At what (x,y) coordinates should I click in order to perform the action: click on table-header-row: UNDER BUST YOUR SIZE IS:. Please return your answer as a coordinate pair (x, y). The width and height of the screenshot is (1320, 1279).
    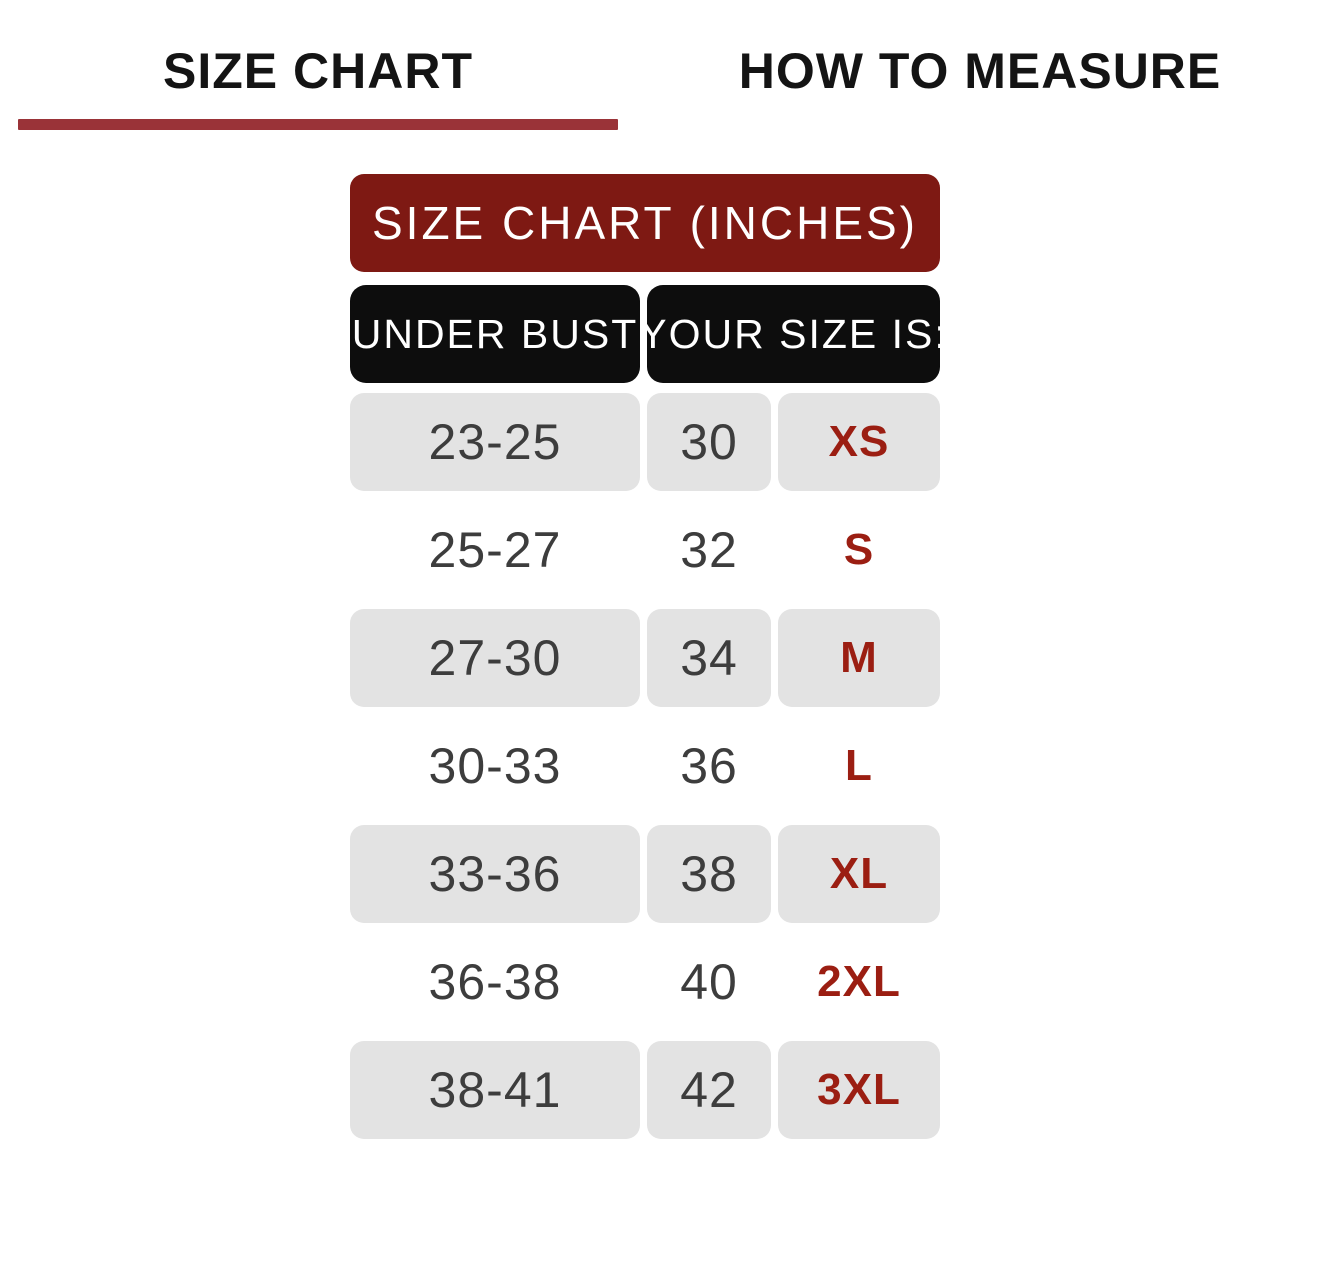
    Looking at the image, I should click on (648, 334).